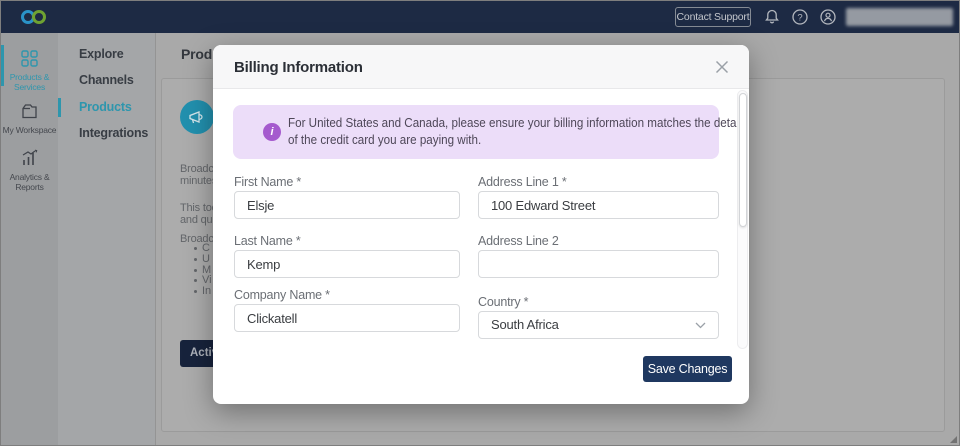 The height and width of the screenshot is (446, 960). Describe the element at coordinates (722, 67) in the screenshot. I see `close-icon` at that location.